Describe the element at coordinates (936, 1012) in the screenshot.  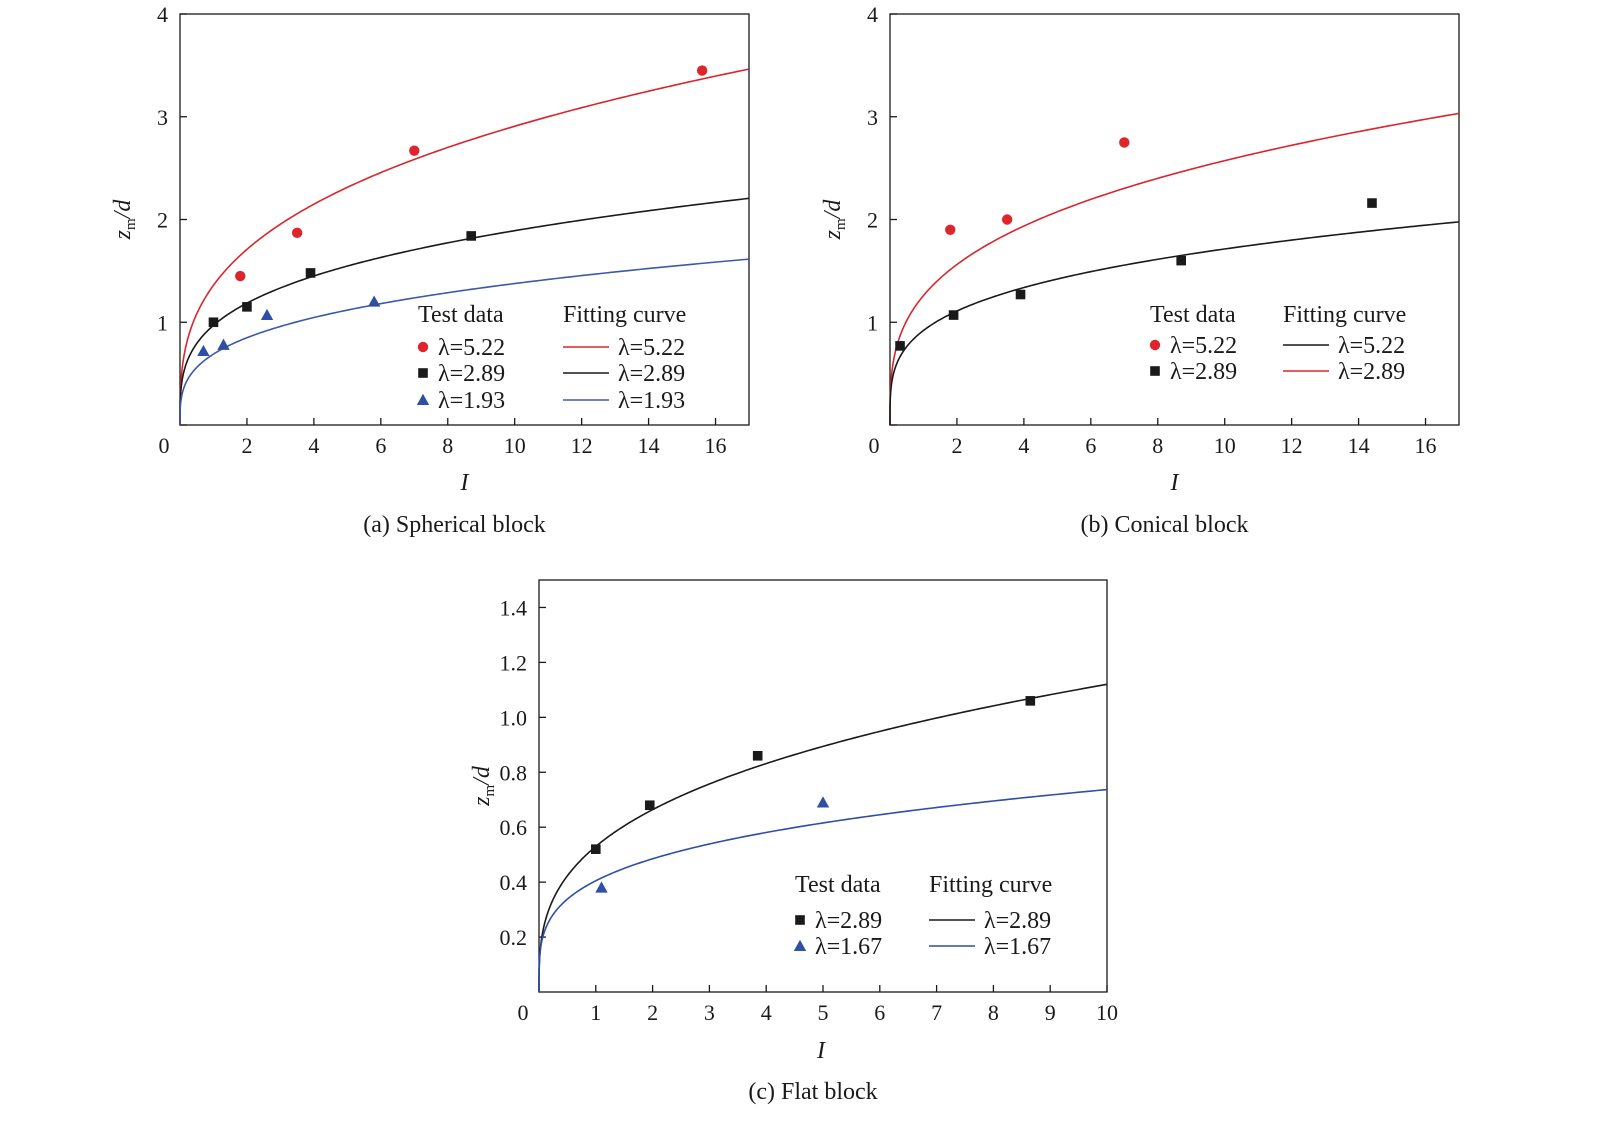
I see `x-tick-label: 7` at that location.